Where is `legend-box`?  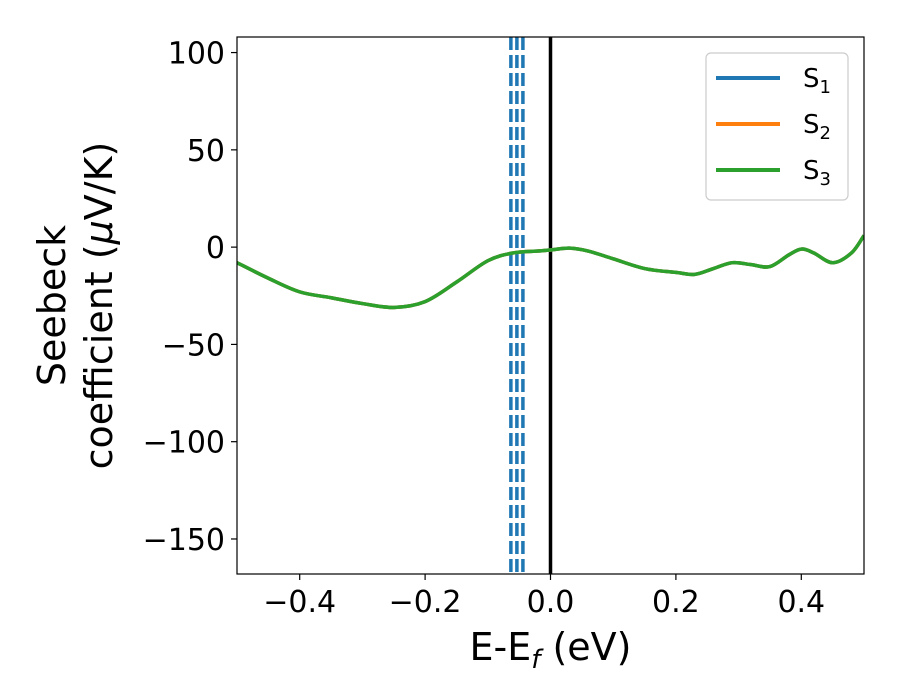
legend-box is located at coordinates (777, 126).